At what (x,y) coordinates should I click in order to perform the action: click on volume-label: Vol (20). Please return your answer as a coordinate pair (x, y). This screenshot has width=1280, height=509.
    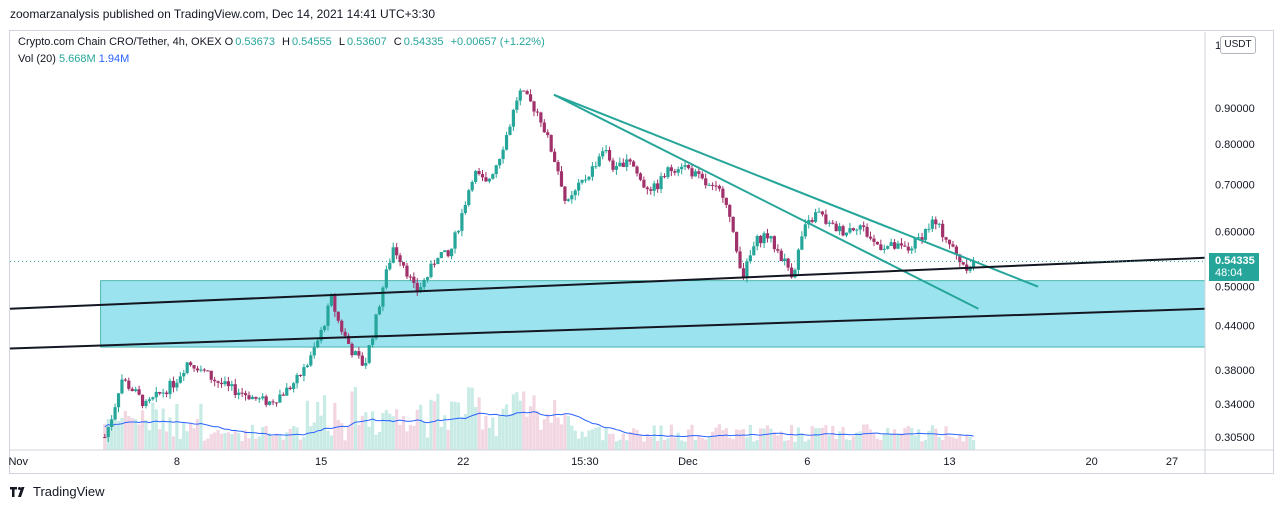
    Looking at the image, I should click on (37, 59).